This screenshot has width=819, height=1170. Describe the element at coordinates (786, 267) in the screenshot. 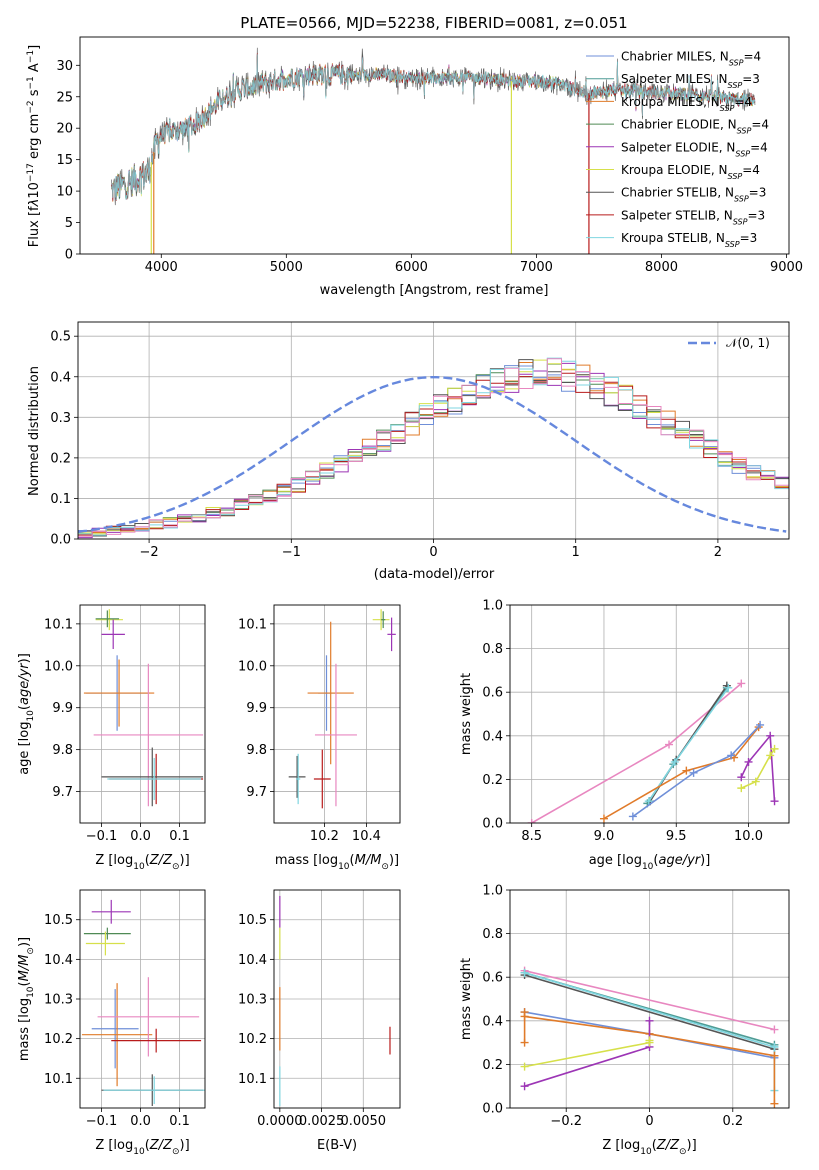

I see `x-tick-label: 9000` at that location.